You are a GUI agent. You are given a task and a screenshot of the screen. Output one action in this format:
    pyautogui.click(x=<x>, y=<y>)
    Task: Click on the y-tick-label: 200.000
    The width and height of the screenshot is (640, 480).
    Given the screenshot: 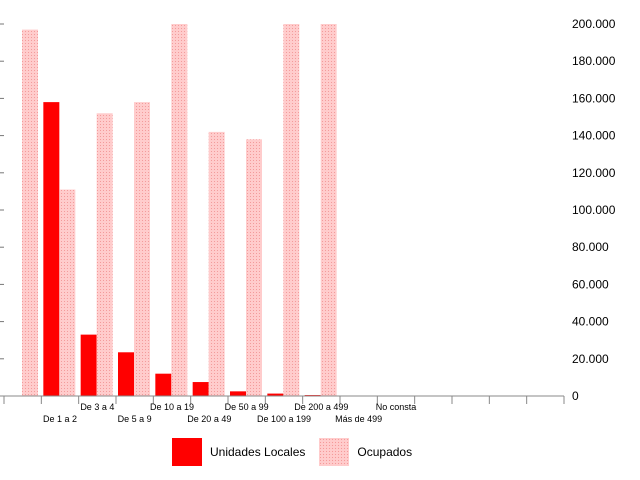 What is the action you would take?
    pyautogui.click(x=594, y=24)
    